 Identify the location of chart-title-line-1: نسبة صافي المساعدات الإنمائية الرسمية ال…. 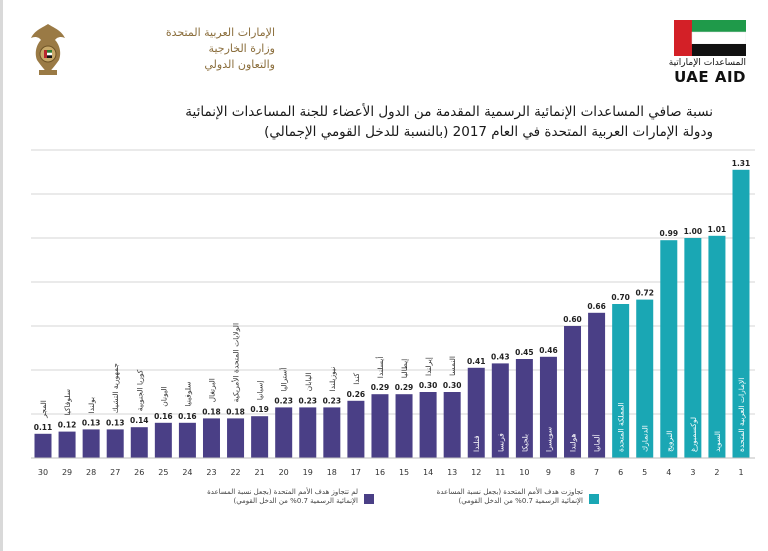
(449, 112).